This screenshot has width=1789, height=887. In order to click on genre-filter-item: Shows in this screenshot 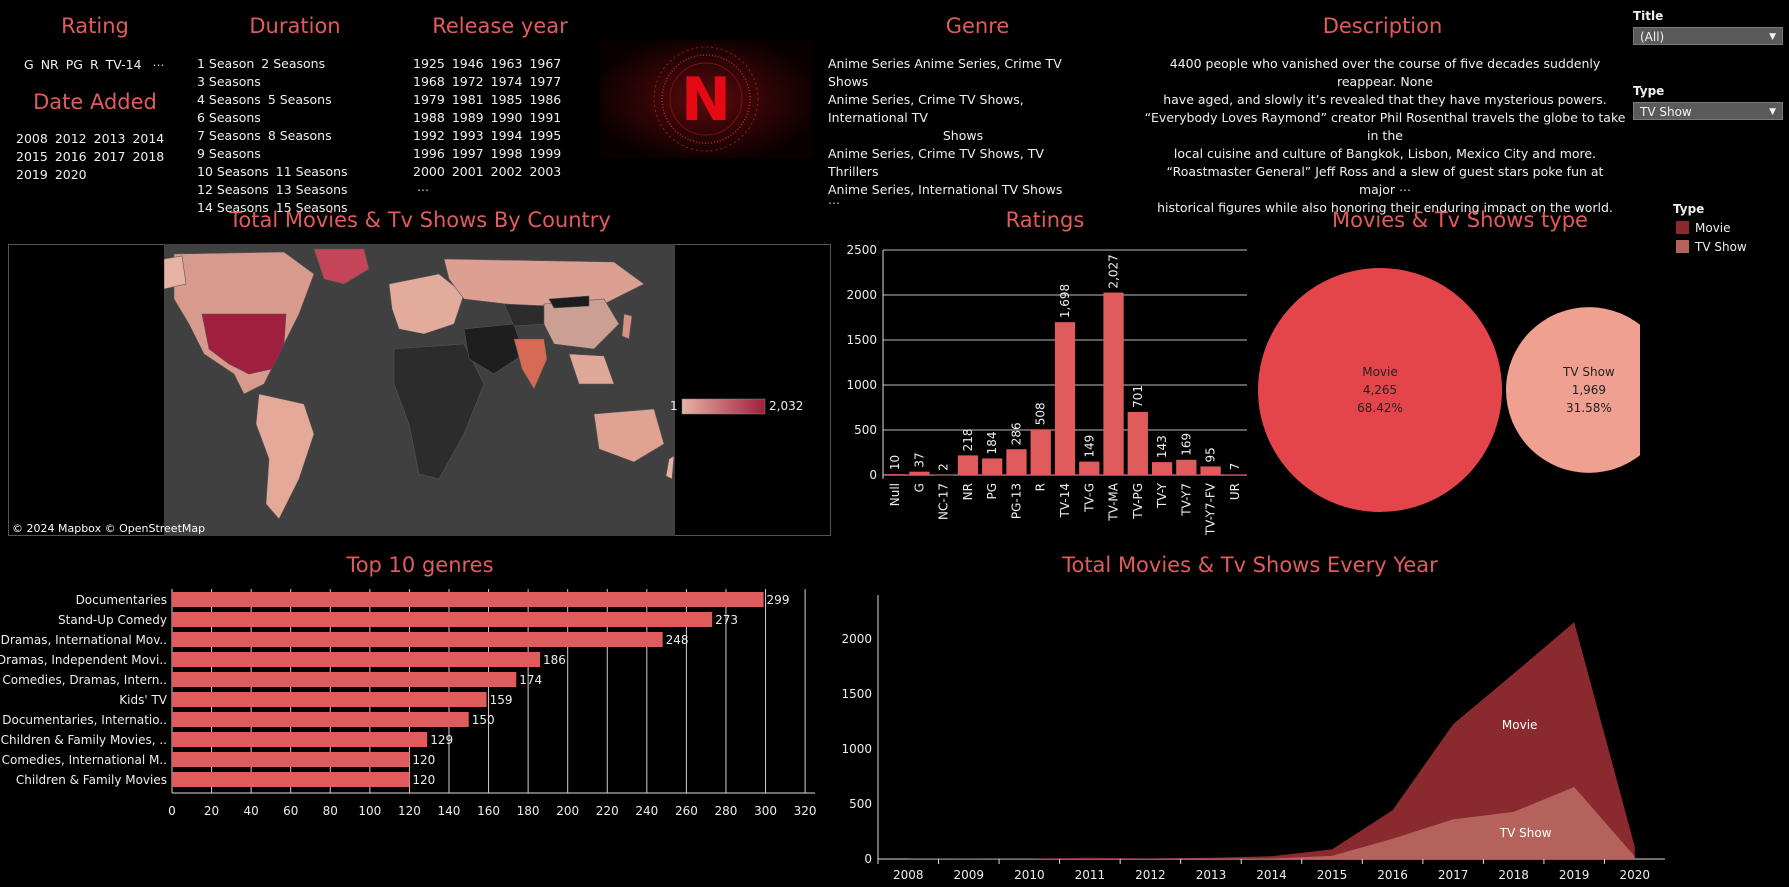, I will do `click(963, 135)`.